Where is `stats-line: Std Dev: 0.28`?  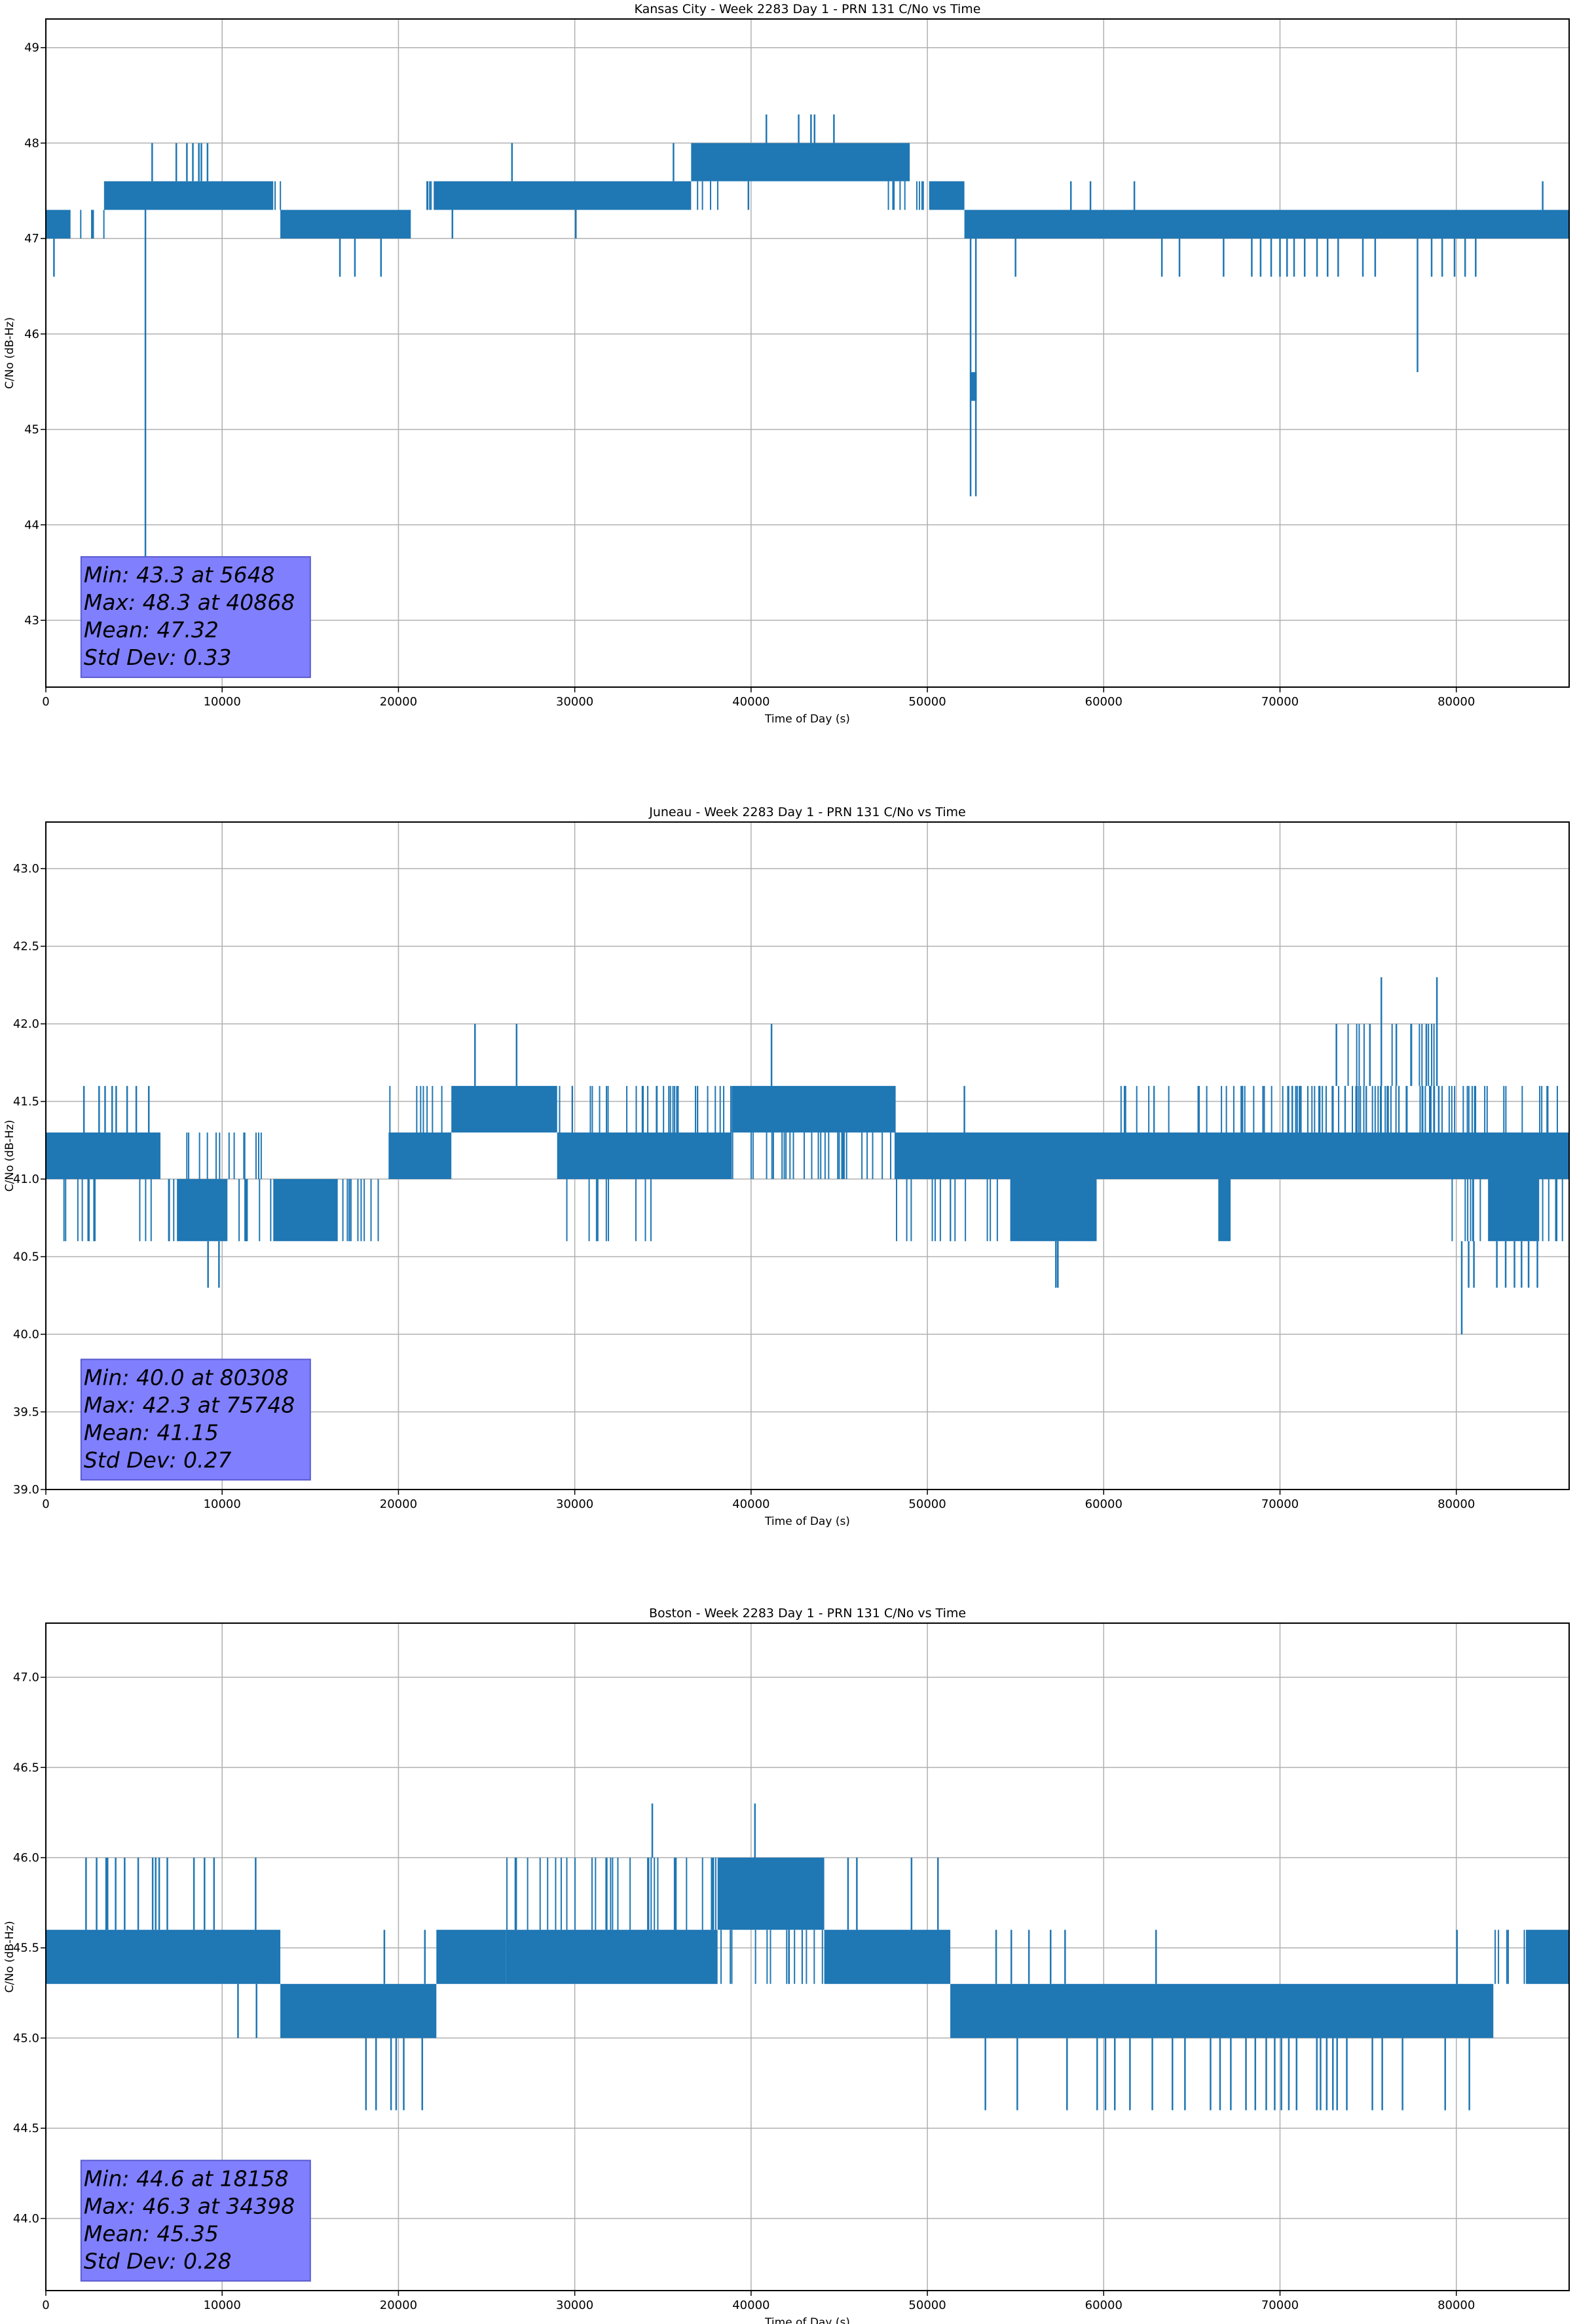 stats-line: Std Dev: 0.28 is located at coordinates (158, 2261).